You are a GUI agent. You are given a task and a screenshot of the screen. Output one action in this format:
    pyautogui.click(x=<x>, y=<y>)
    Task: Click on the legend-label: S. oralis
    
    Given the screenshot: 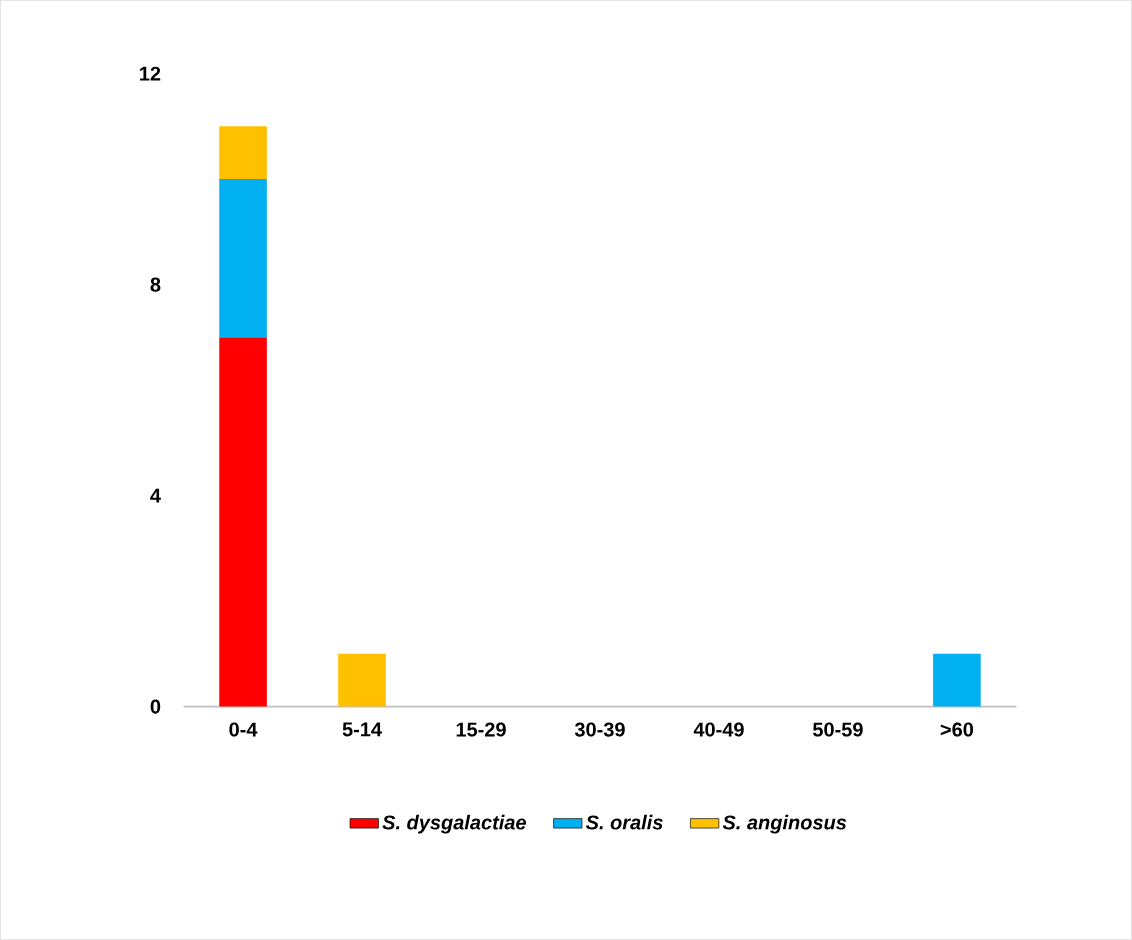 What is the action you would take?
    pyautogui.click(x=624, y=822)
    